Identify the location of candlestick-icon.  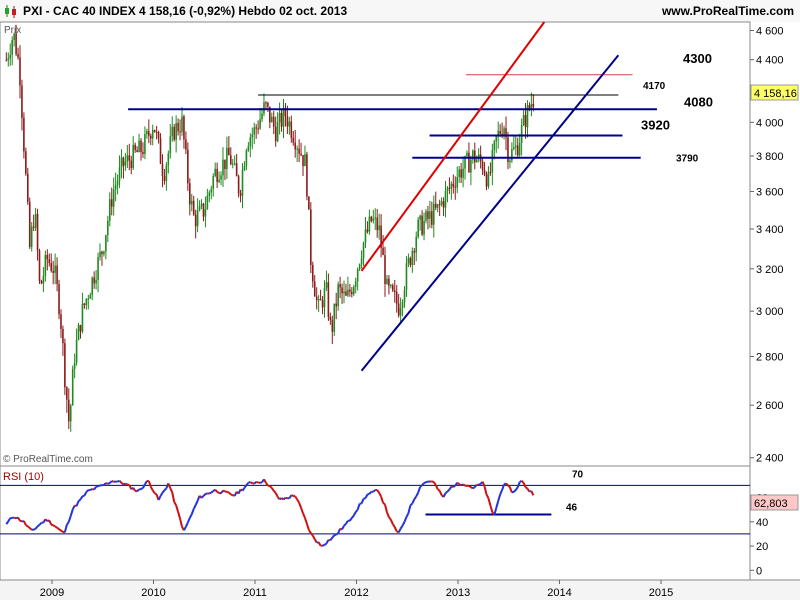
(11, 11).